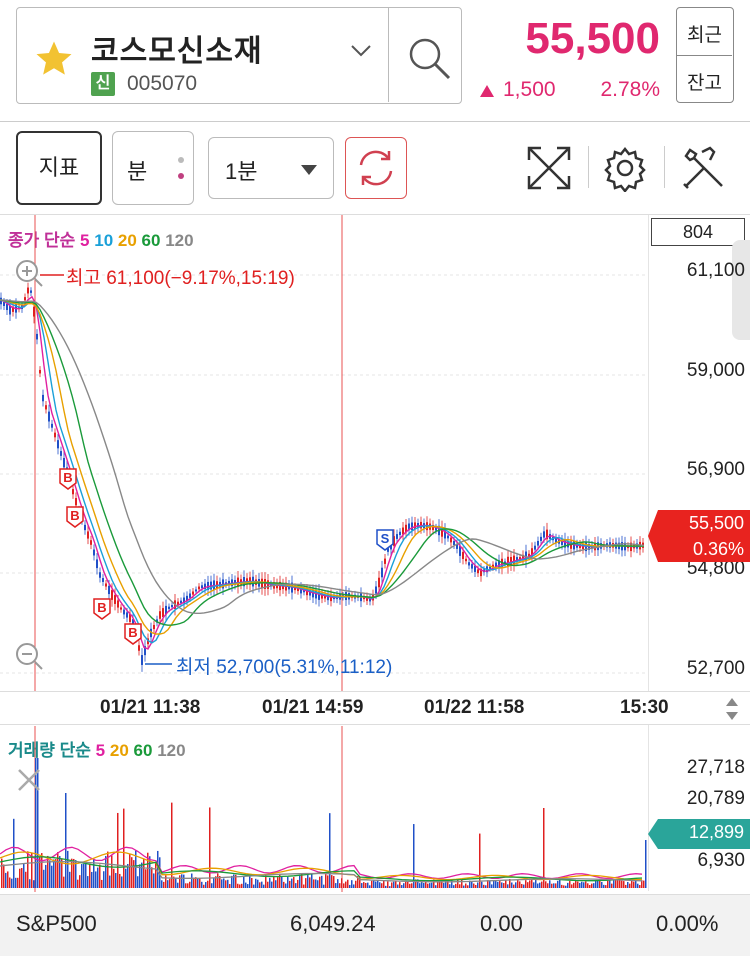  What do you see at coordinates (29, 273) in the screenshot?
I see `zoom-in-icon` at bounding box center [29, 273].